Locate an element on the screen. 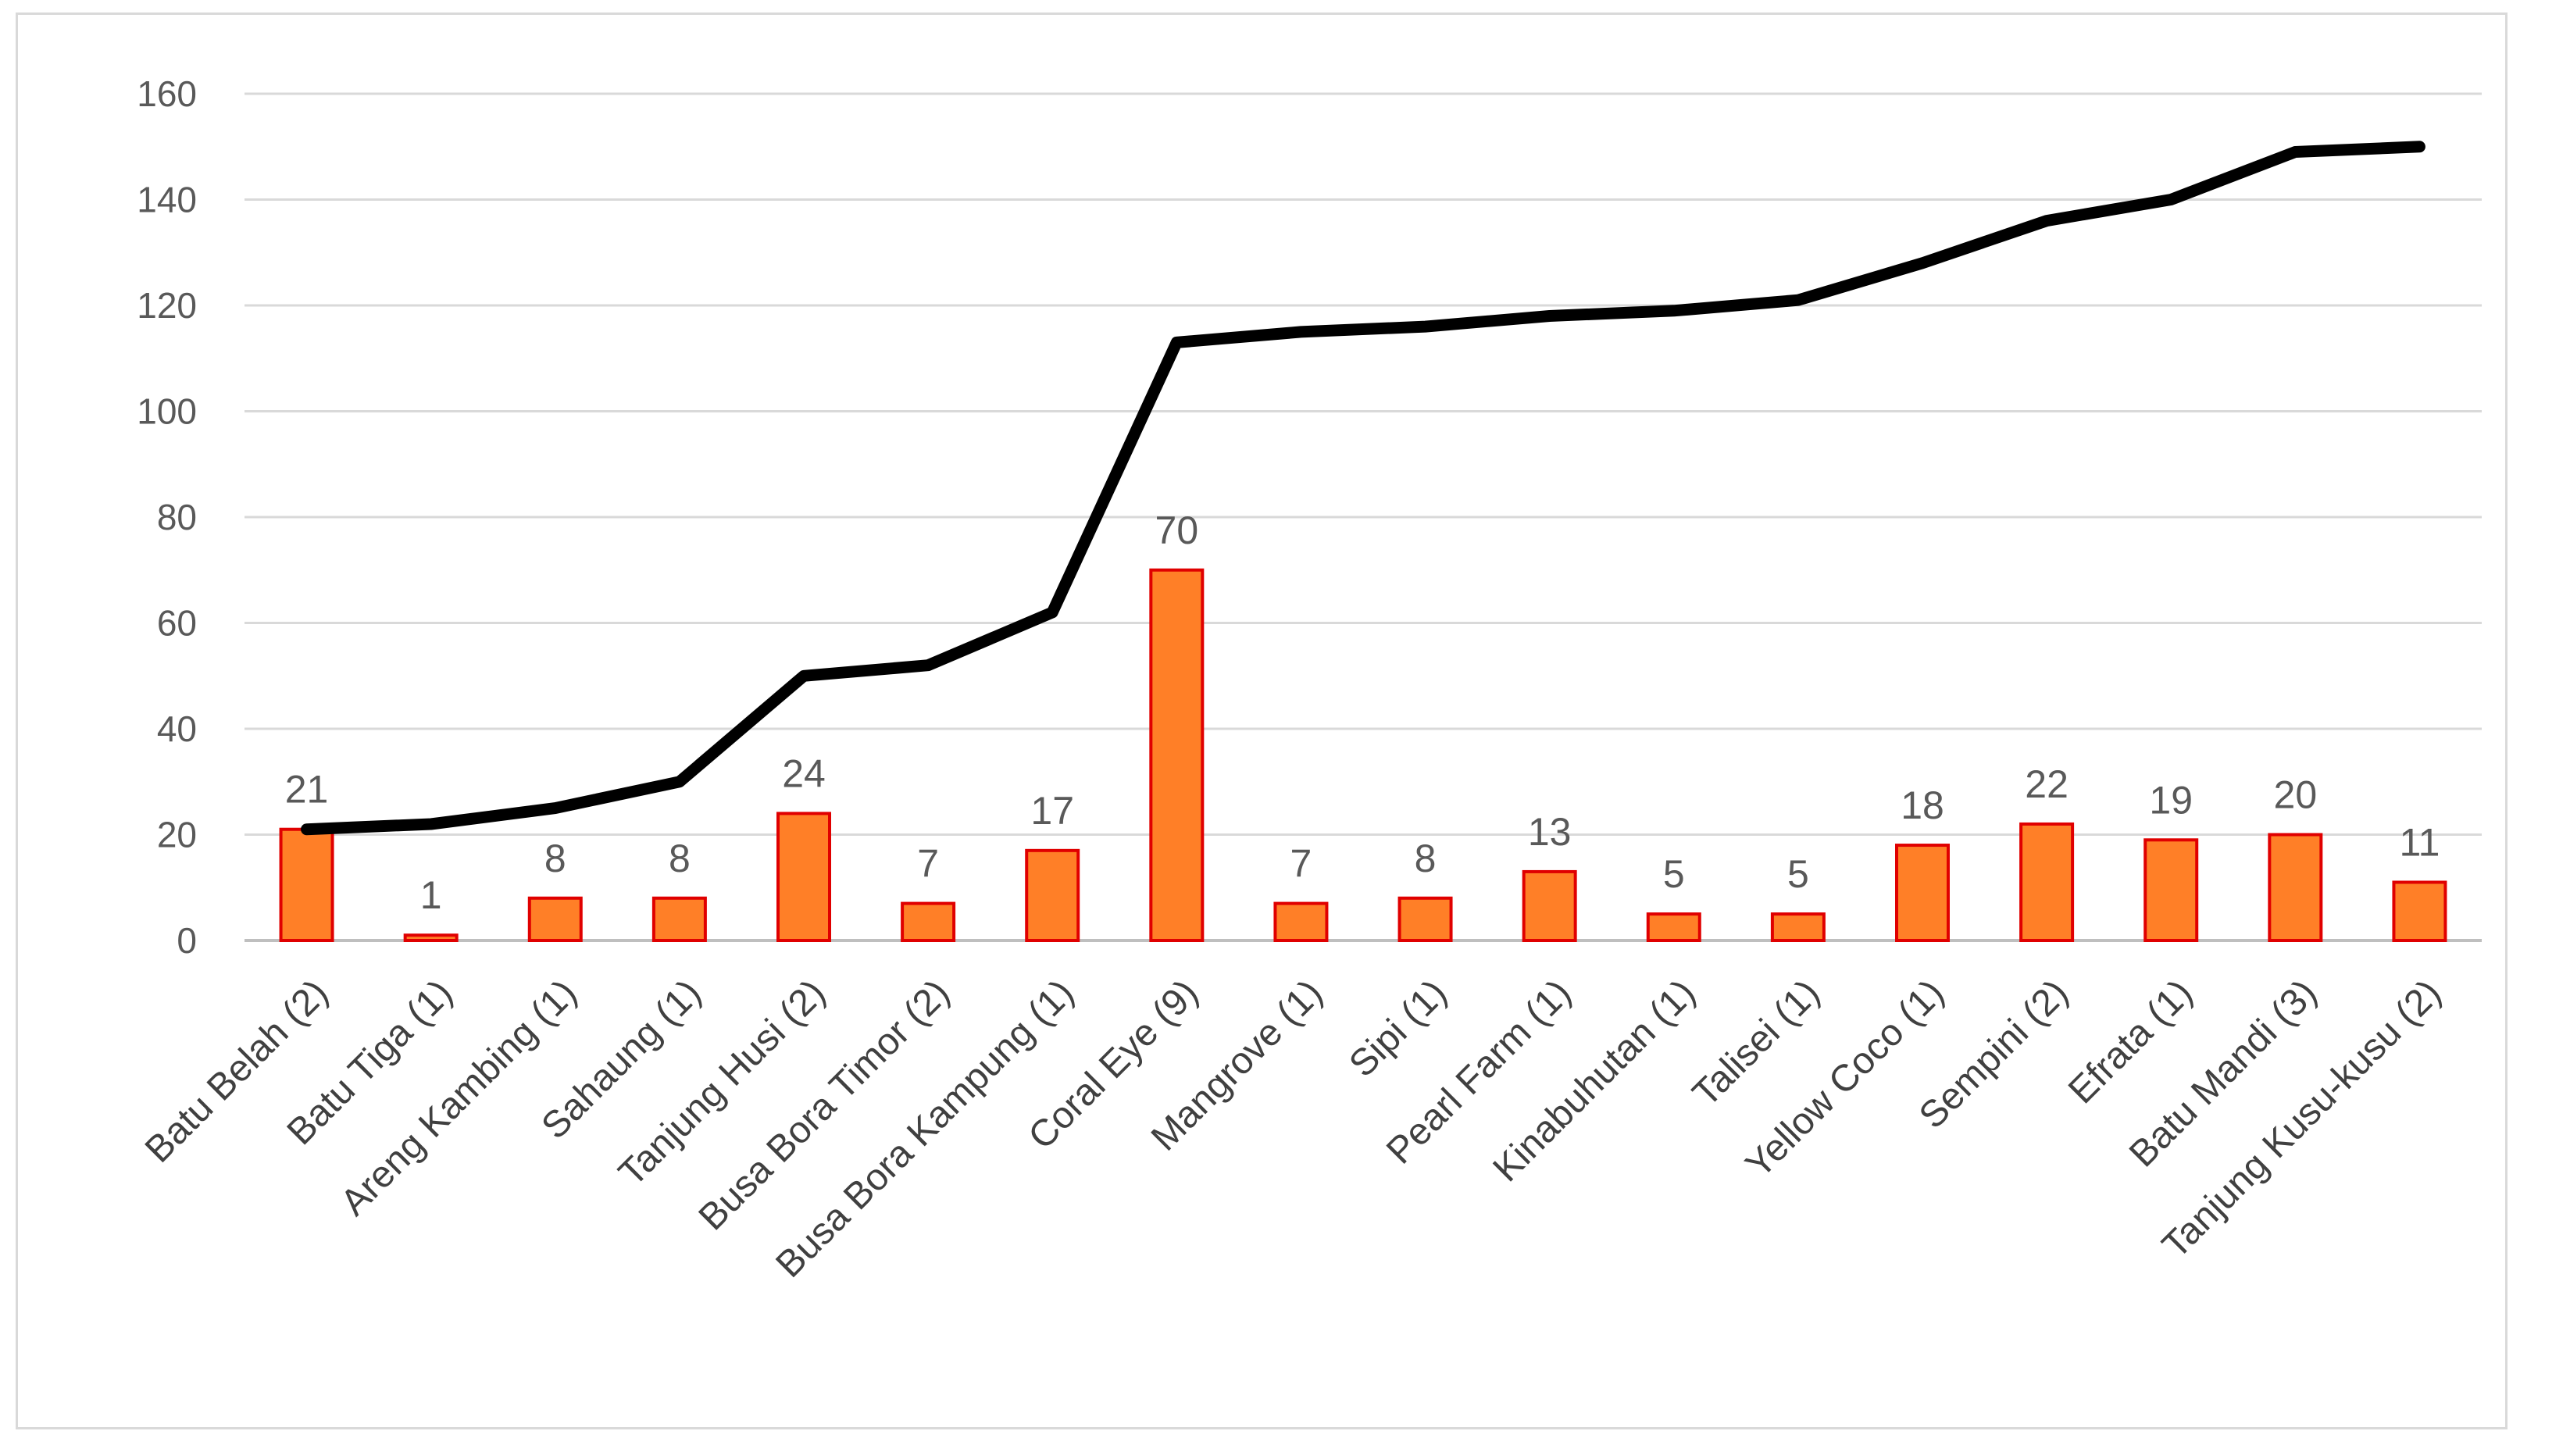  bar-data-label: 21 is located at coordinates (307, 790).